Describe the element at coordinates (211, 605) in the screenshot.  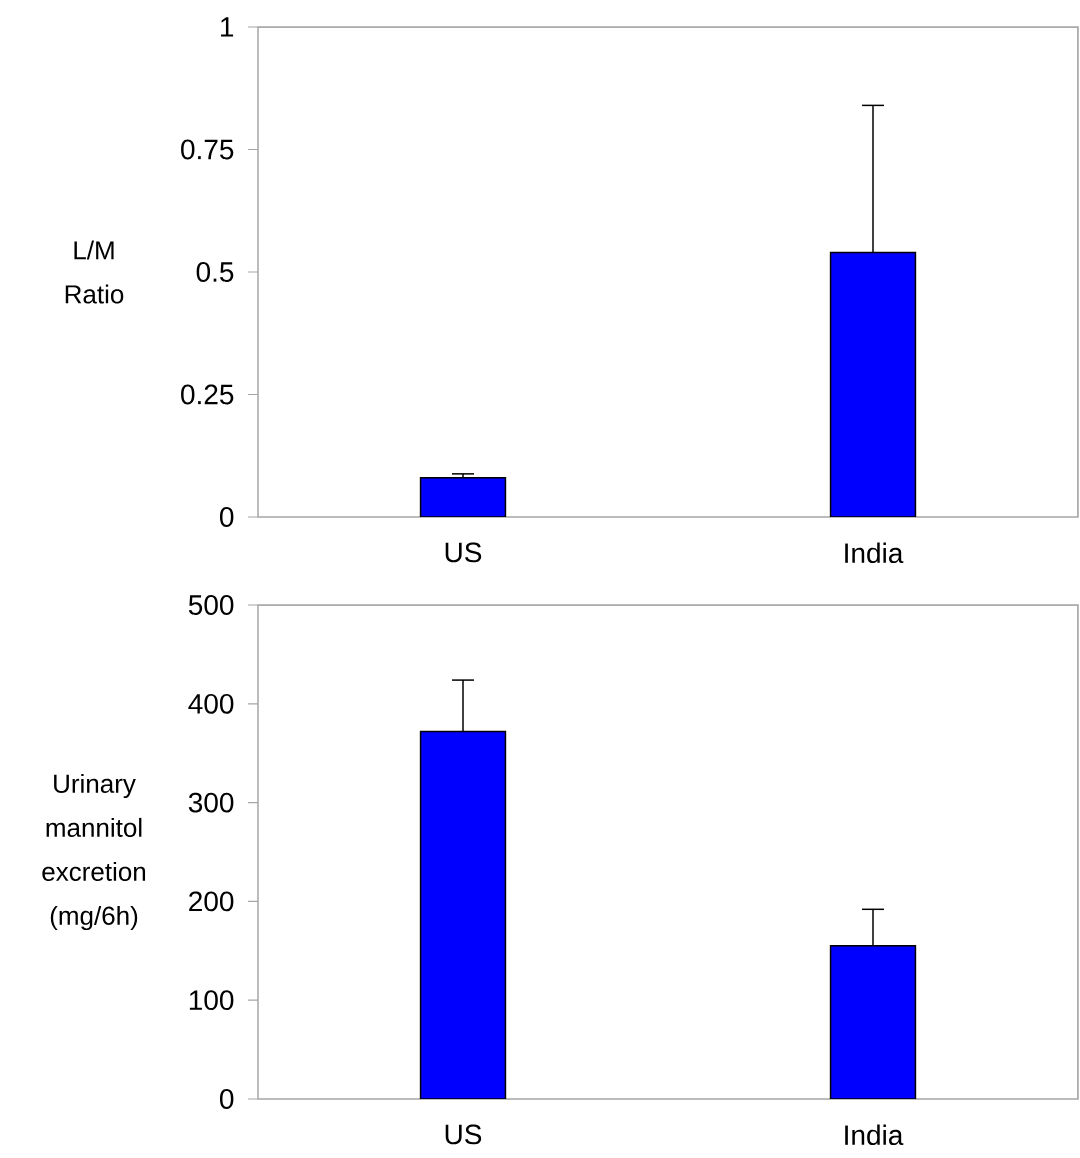
I see `y-tick-label: 500` at that location.